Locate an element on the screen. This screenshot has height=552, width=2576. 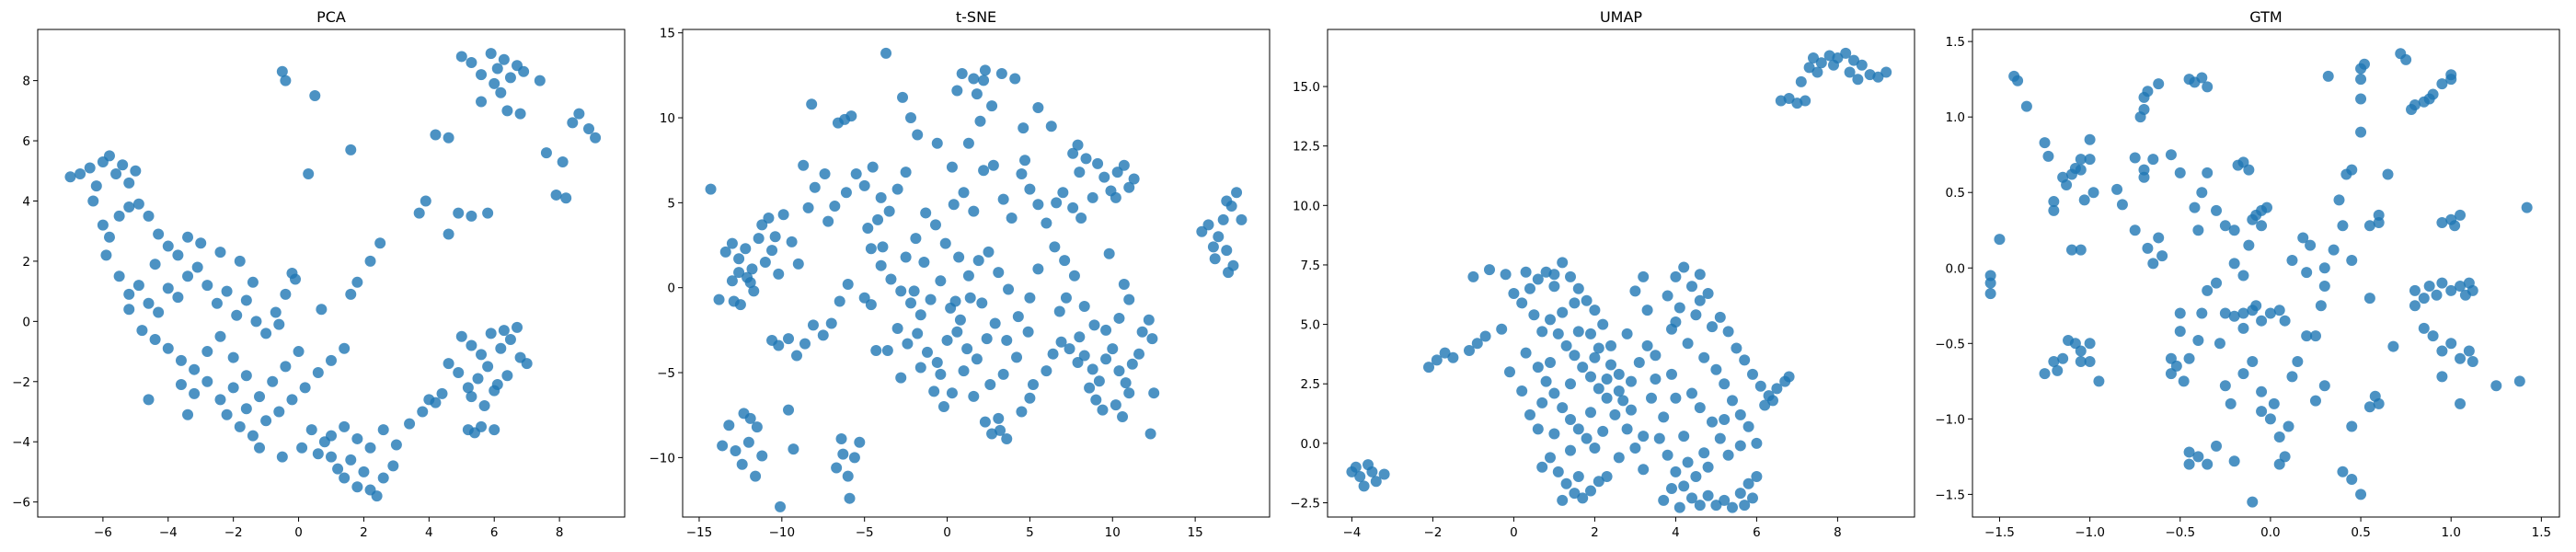
x-tick-label: 15 is located at coordinates (1195, 532).